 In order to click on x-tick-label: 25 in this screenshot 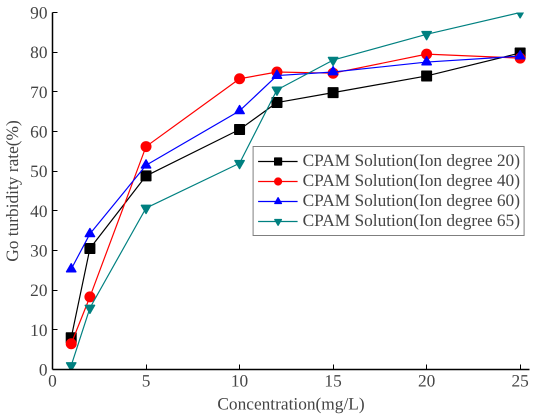, I will do `click(520, 381)`.